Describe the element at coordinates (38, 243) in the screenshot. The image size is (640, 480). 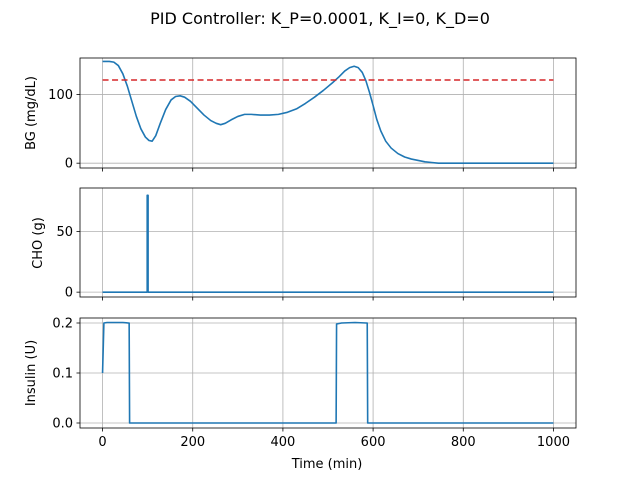
I see `ylabel-cho: CHO (g)` at that location.